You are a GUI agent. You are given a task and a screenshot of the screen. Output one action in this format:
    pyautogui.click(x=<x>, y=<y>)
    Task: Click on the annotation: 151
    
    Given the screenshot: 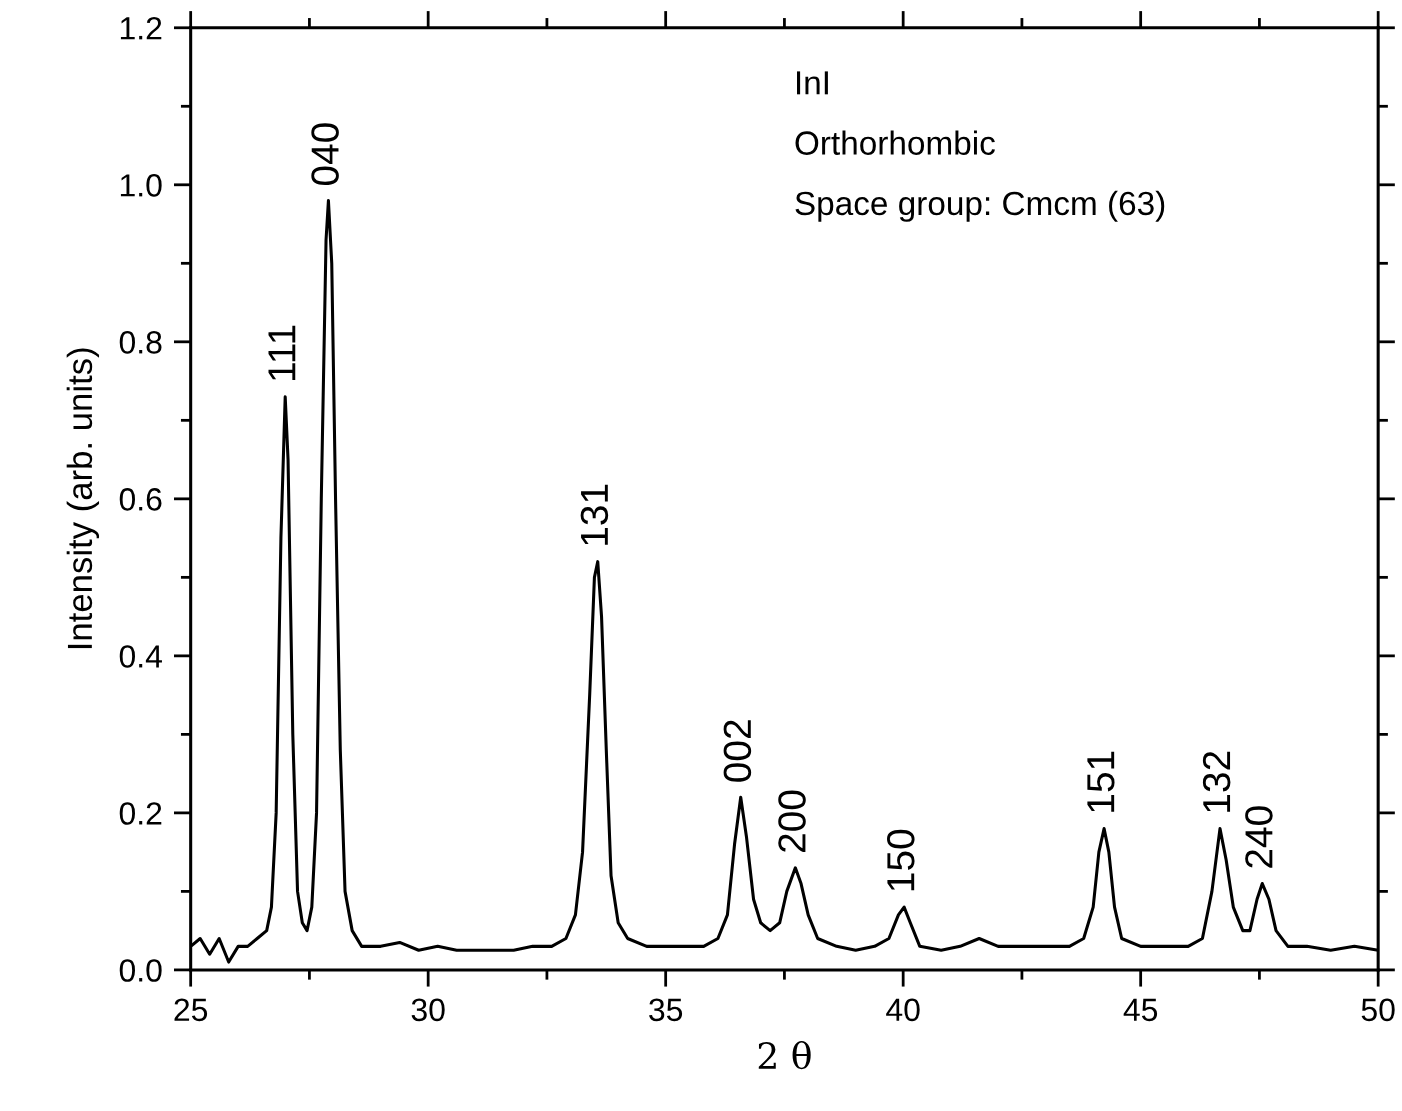 What is the action you would take?
    pyautogui.click(x=1101, y=781)
    